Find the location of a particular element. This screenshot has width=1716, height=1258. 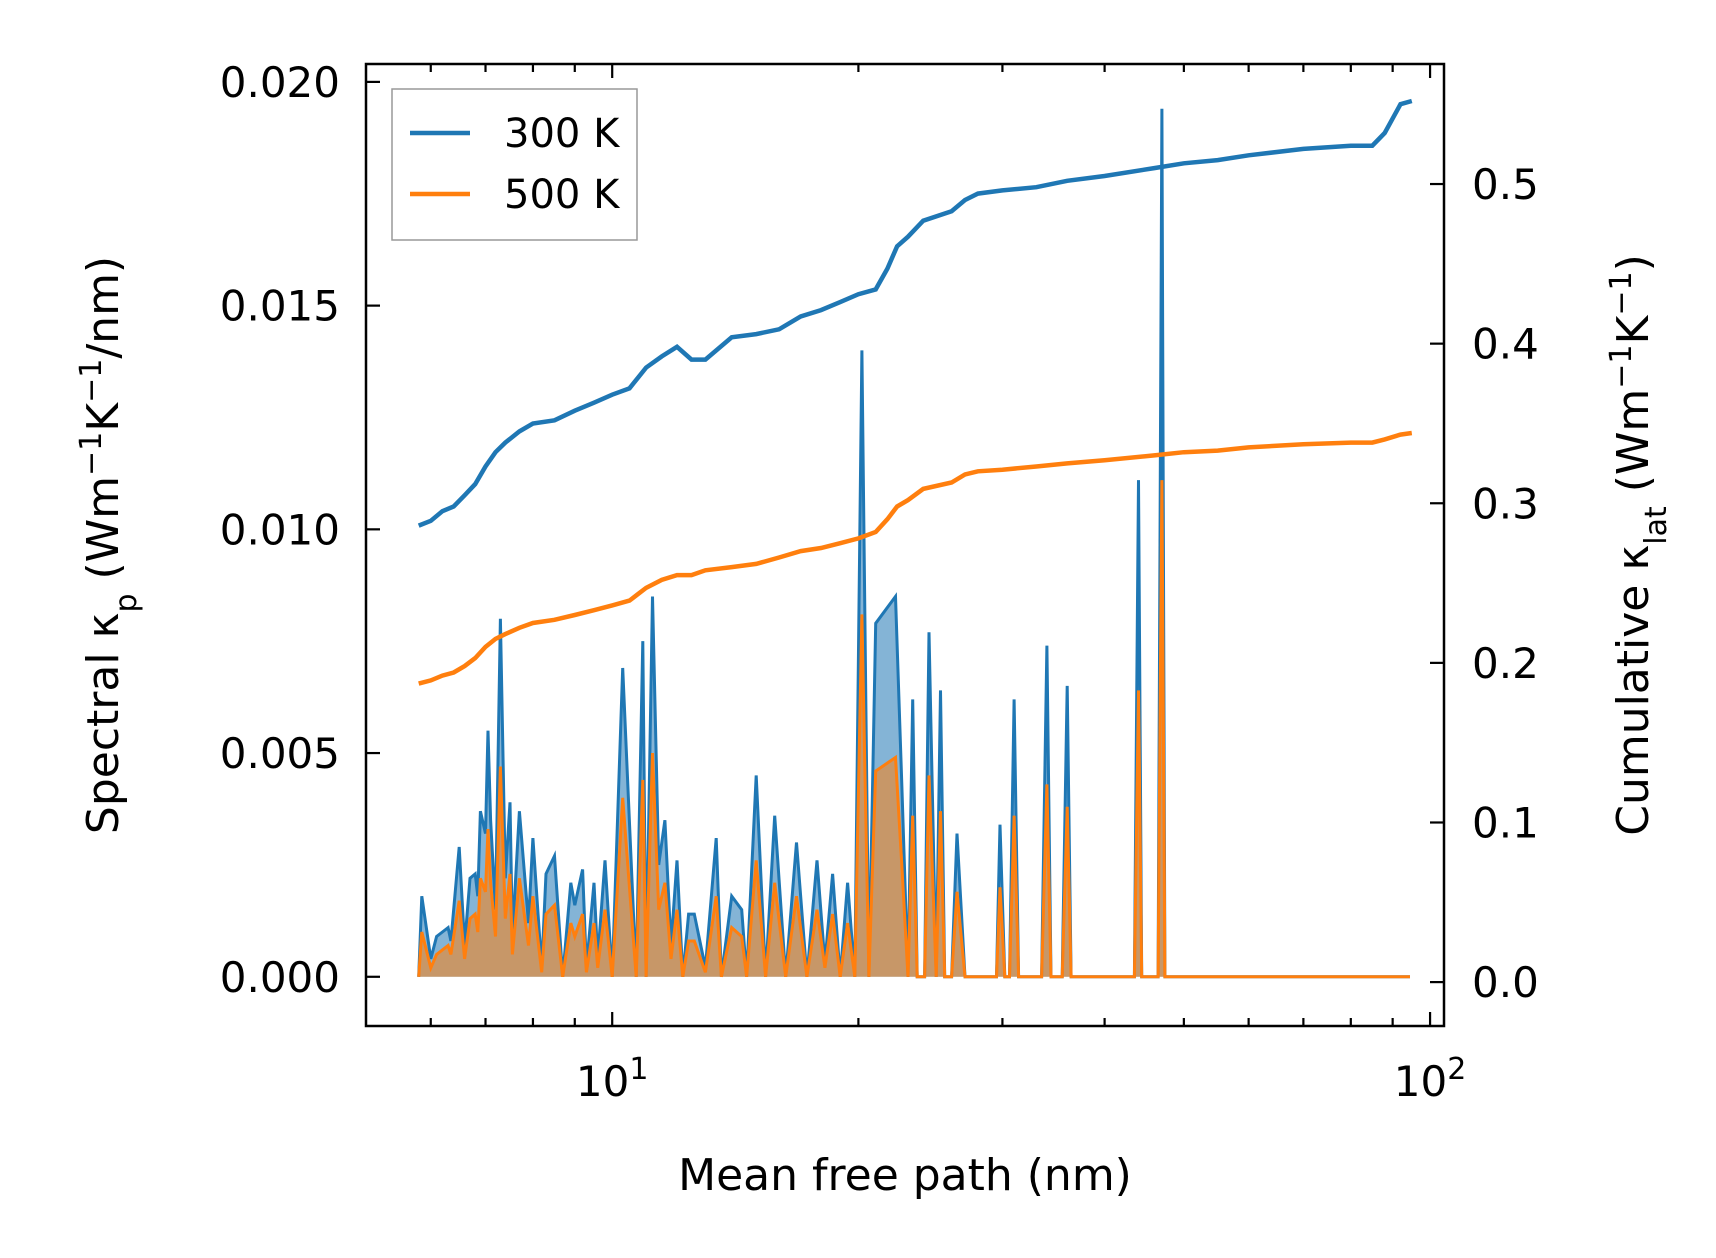

y-right-tick-label: 0.2 is located at coordinates (1505, 663).